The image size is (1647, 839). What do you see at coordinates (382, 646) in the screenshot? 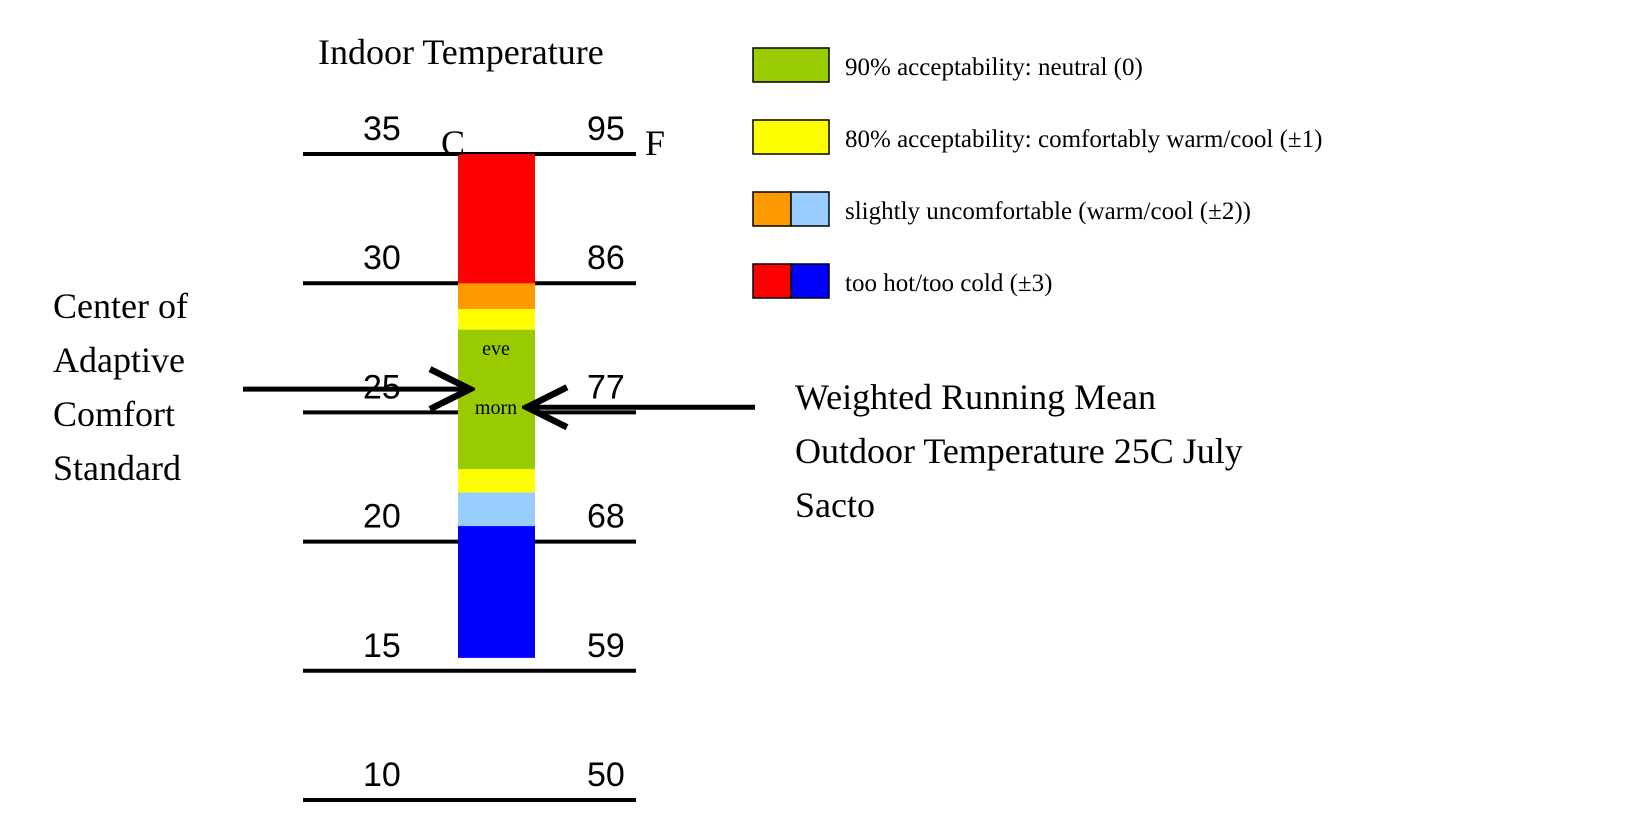
I see `celsius-tick-label: 15` at bounding box center [382, 646].